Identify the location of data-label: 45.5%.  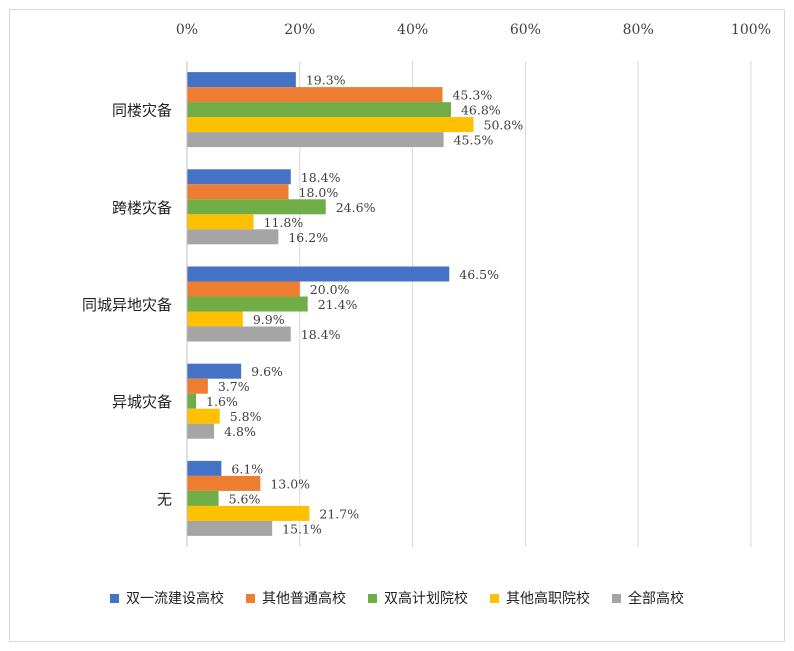
(474, 140).